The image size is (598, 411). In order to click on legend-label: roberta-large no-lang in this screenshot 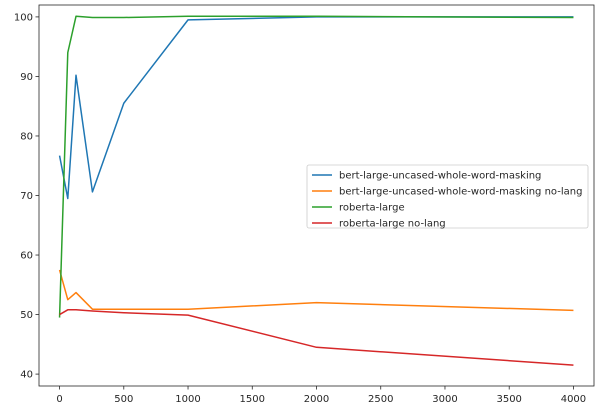, I will do `click(392, 224)`.